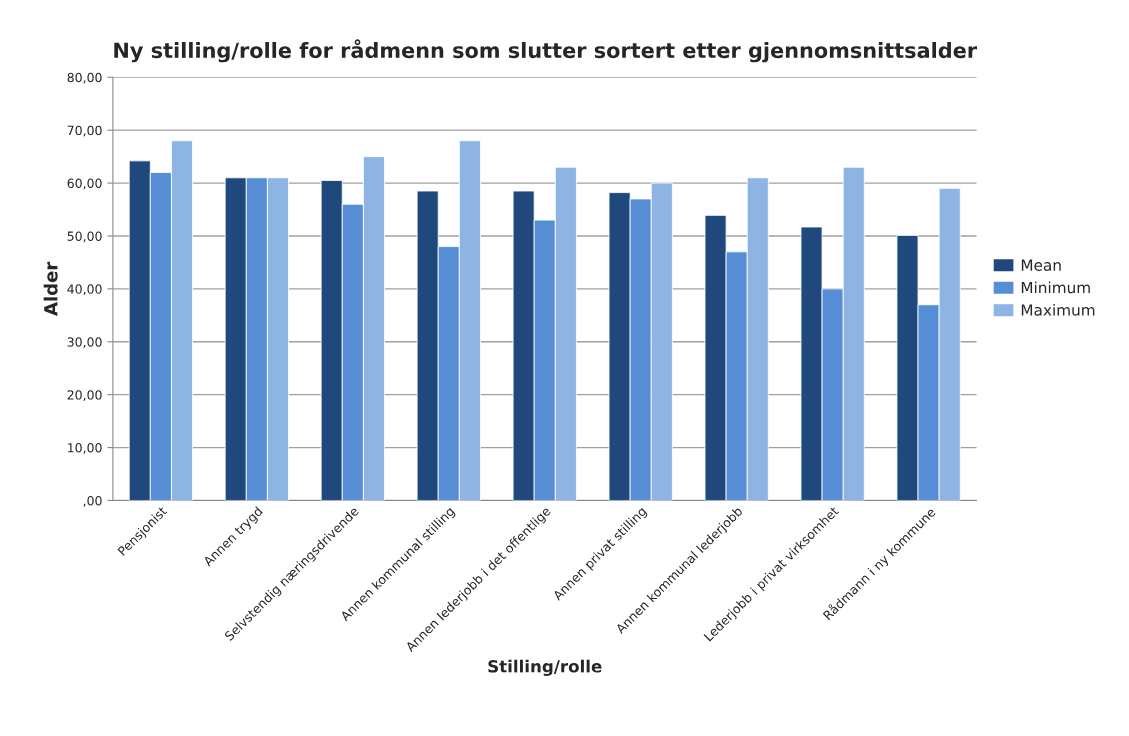 The height and width of the screenshot is (736, 1129). I want to click on y-tick-label: 40,00, so click(84, 290).